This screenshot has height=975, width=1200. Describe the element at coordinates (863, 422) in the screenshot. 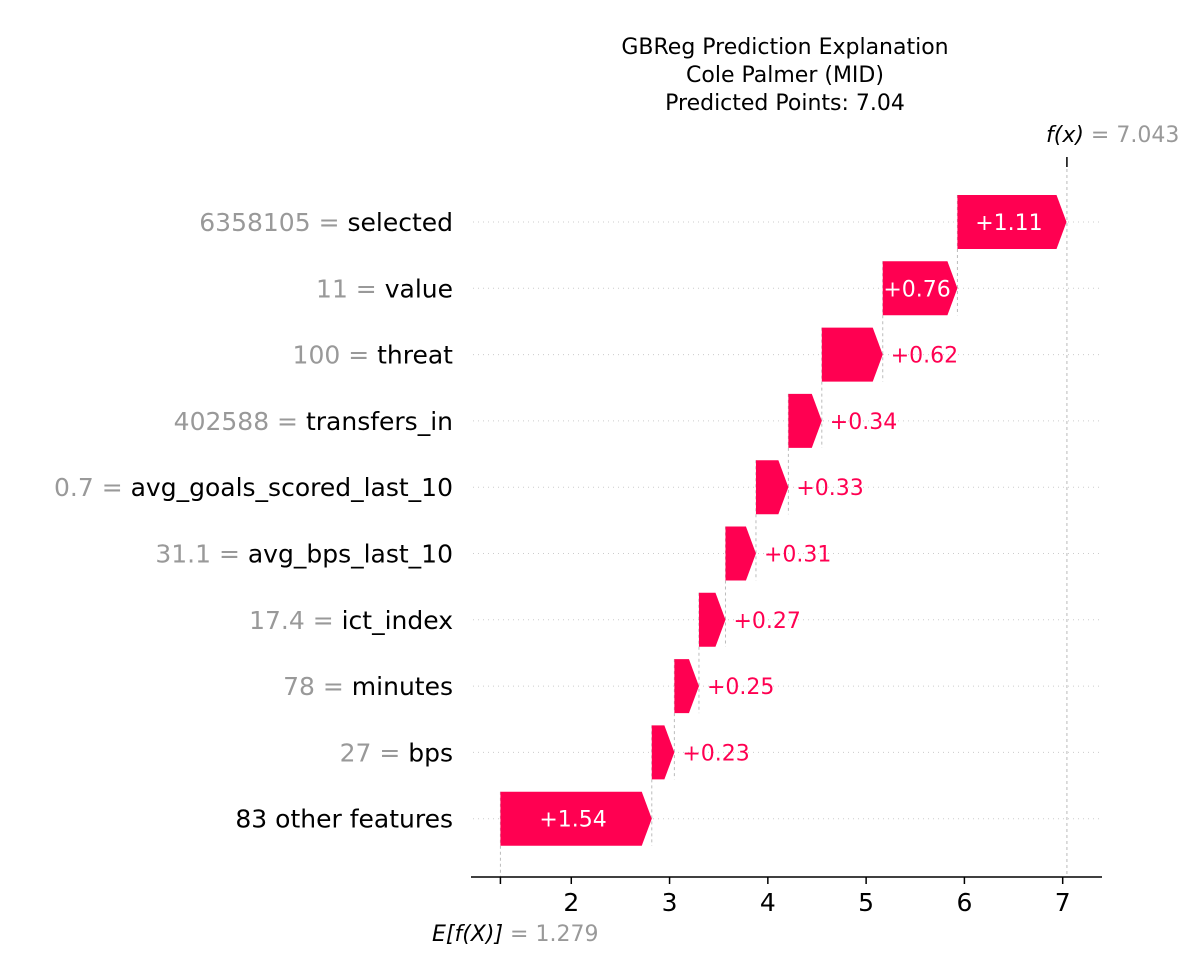

I see `bar-value-label: +0.34` at that location.